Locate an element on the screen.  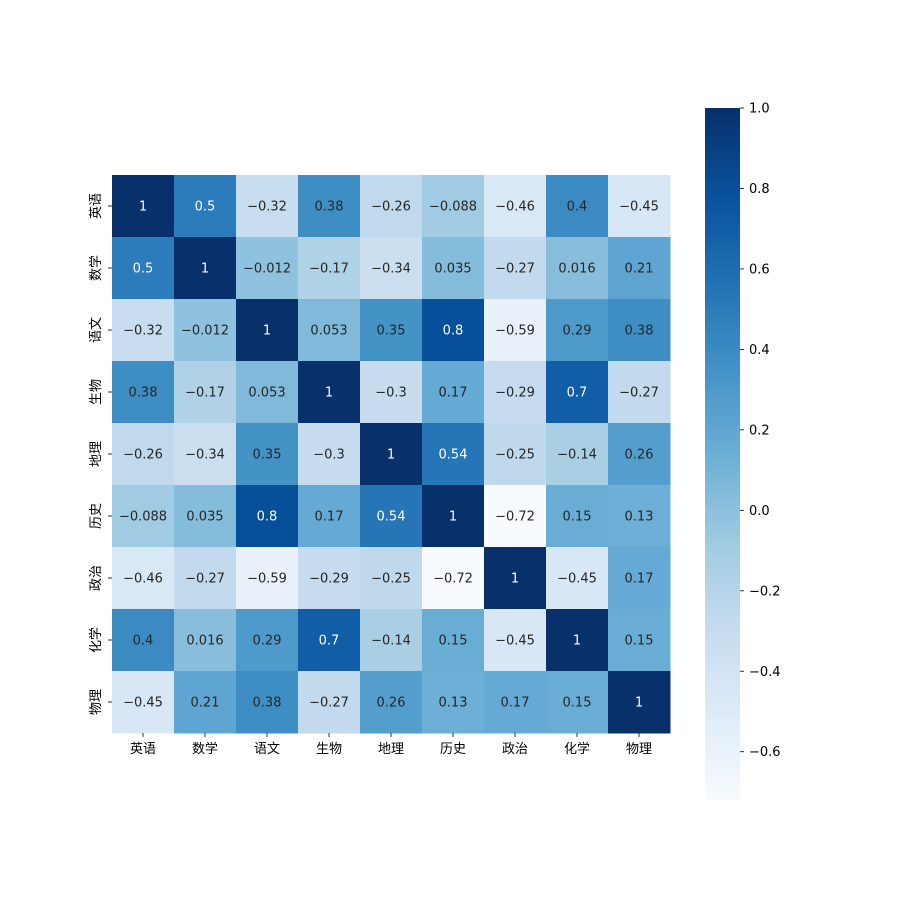
cell-value-label: −0.14 is located at coordinates (577, 455).